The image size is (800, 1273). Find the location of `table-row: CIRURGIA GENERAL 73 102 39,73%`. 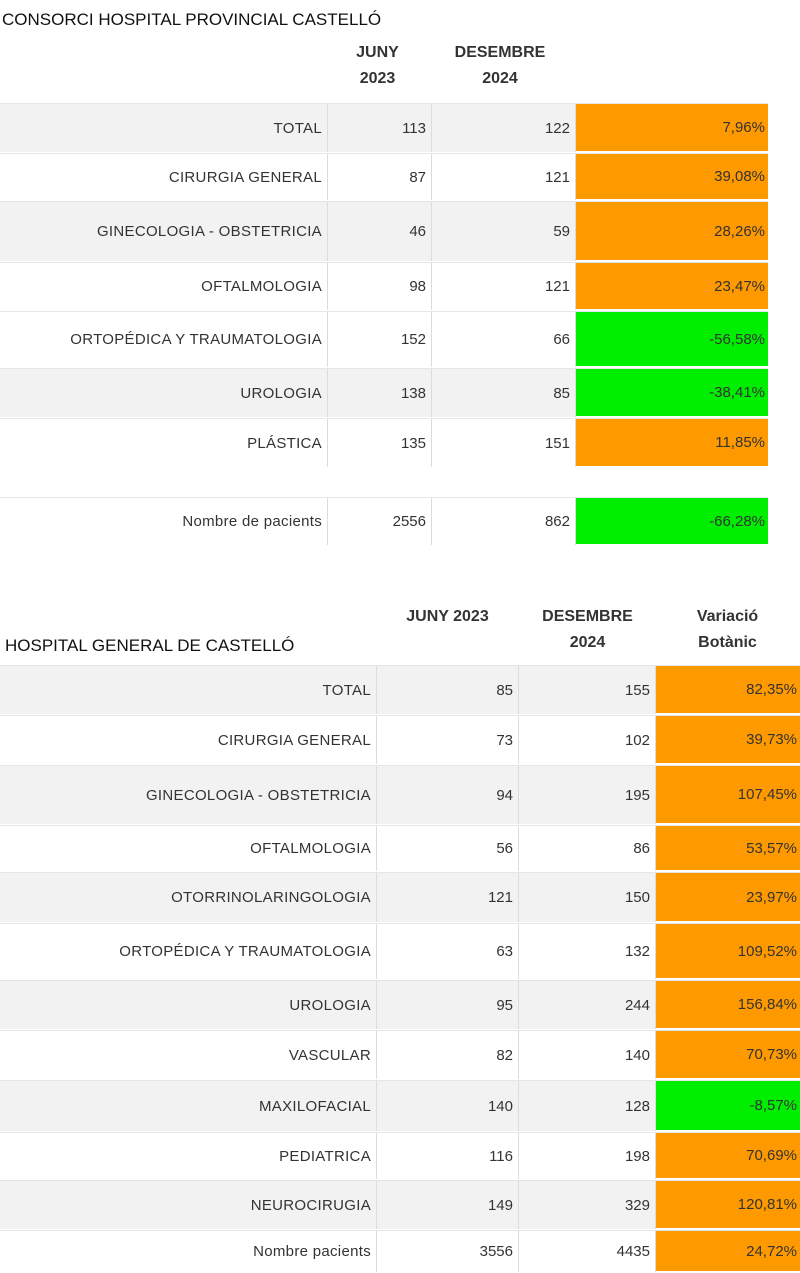

table-row: CIRURGIA GENERAL 73 102 39,73% is located at coordinates (400, 740).